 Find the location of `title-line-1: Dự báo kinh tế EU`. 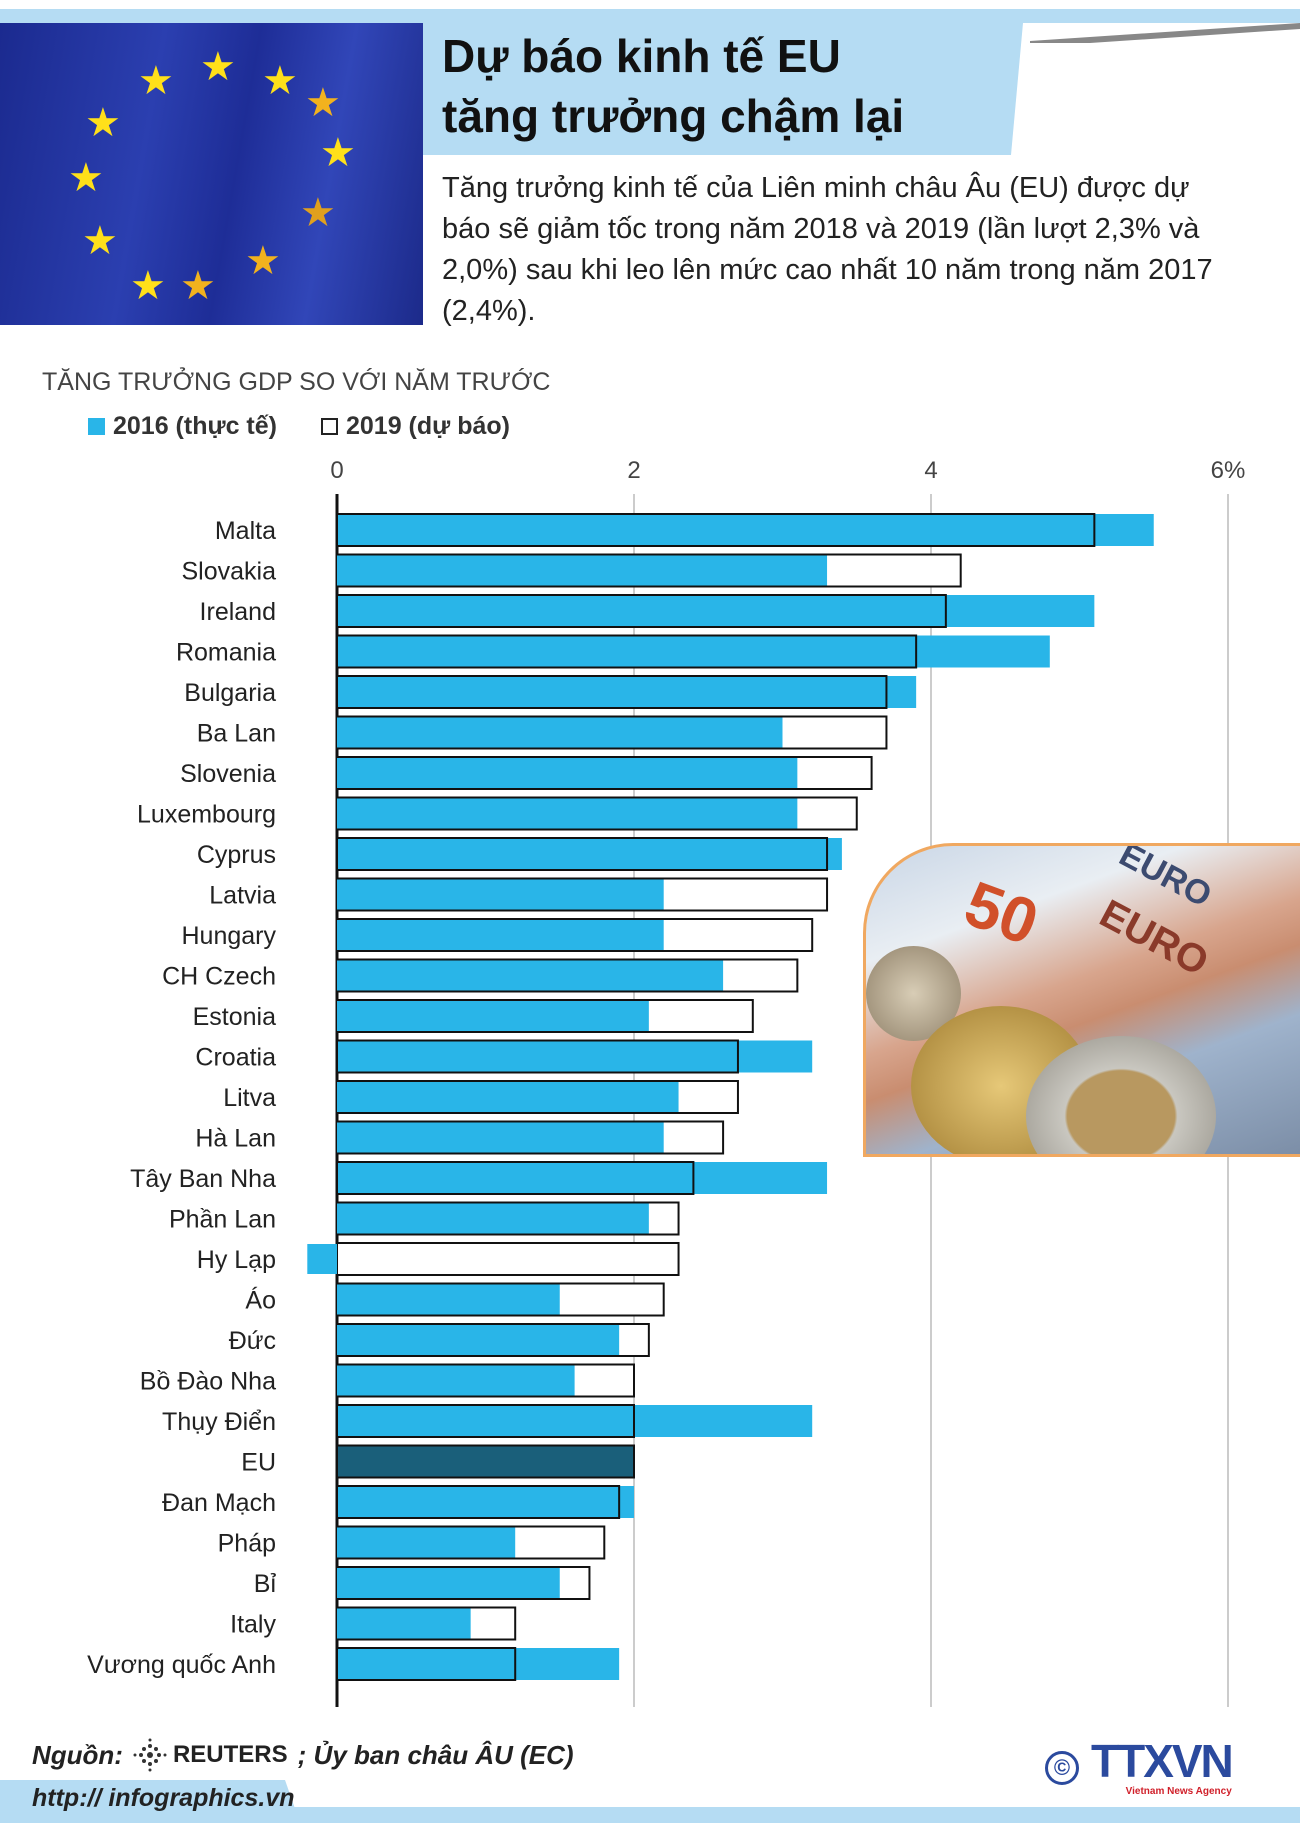

title-line-1: Dự báo kinh tế EU is located at coordinates (641, 56).